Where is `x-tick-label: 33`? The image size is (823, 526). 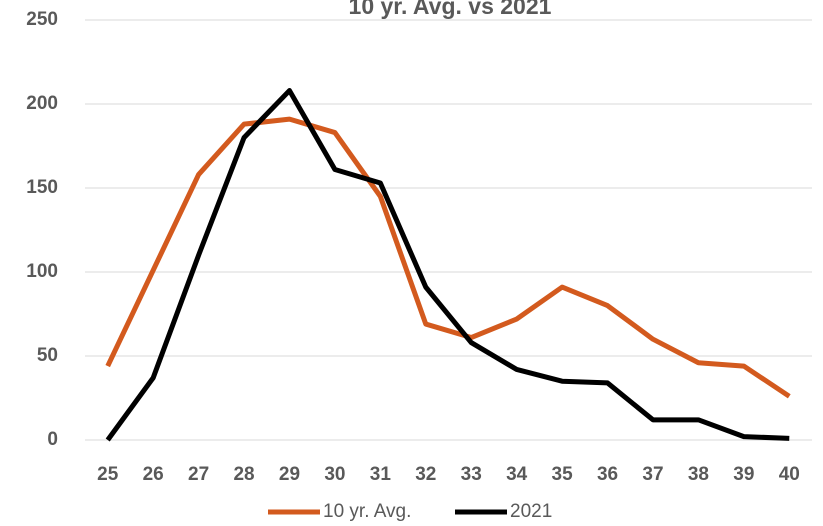 x-tick-label: 33 is located at coordinates (471, 474).